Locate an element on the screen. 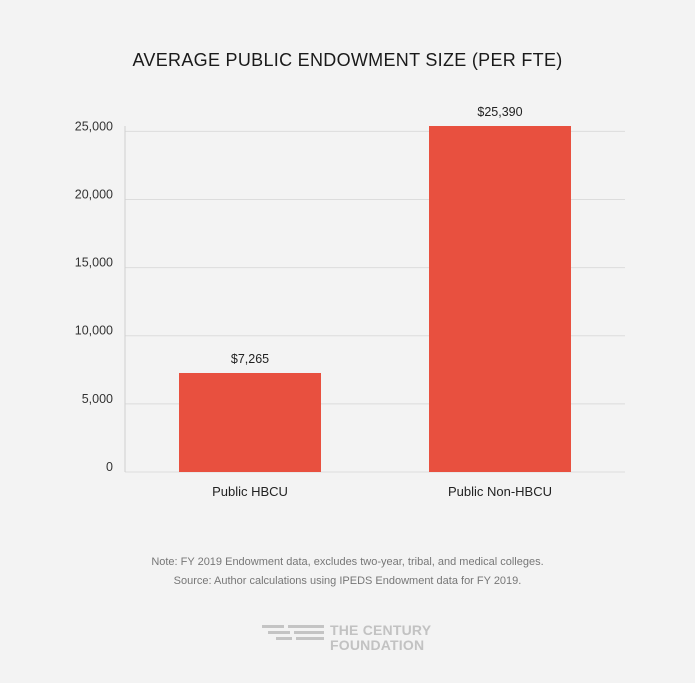 The width and height of the screenshot is (695, 683). century-foundation-logo: THE CENTURY FOUNDATION is located at coordinates (352, 638).